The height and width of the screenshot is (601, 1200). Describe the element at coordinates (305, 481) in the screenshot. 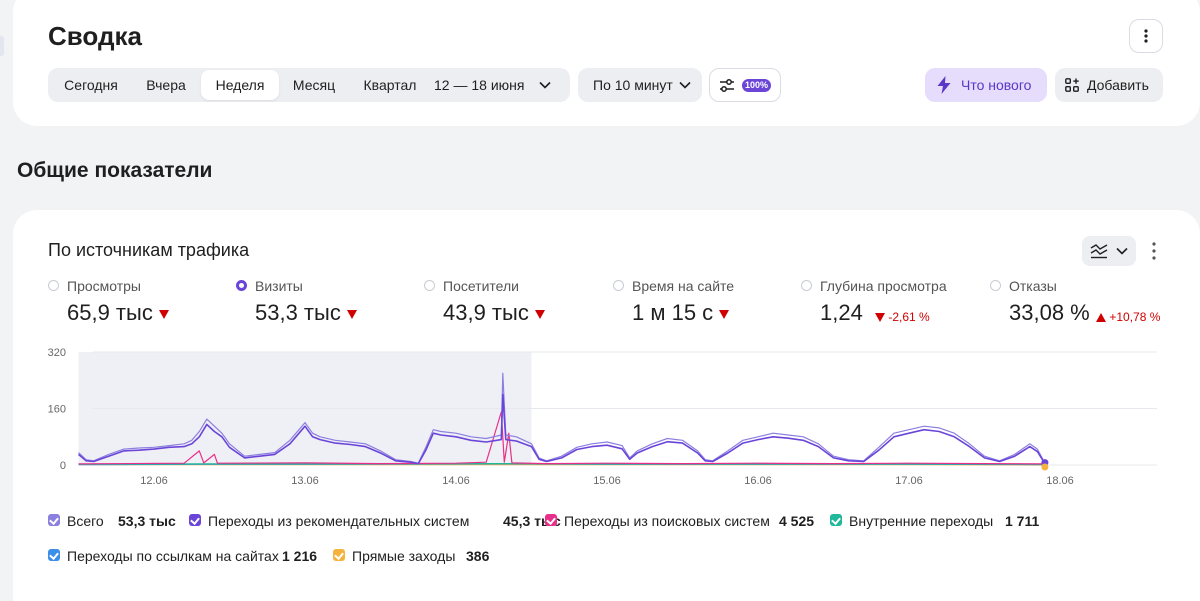

I see `x-tick-label: 13.06` at that location.